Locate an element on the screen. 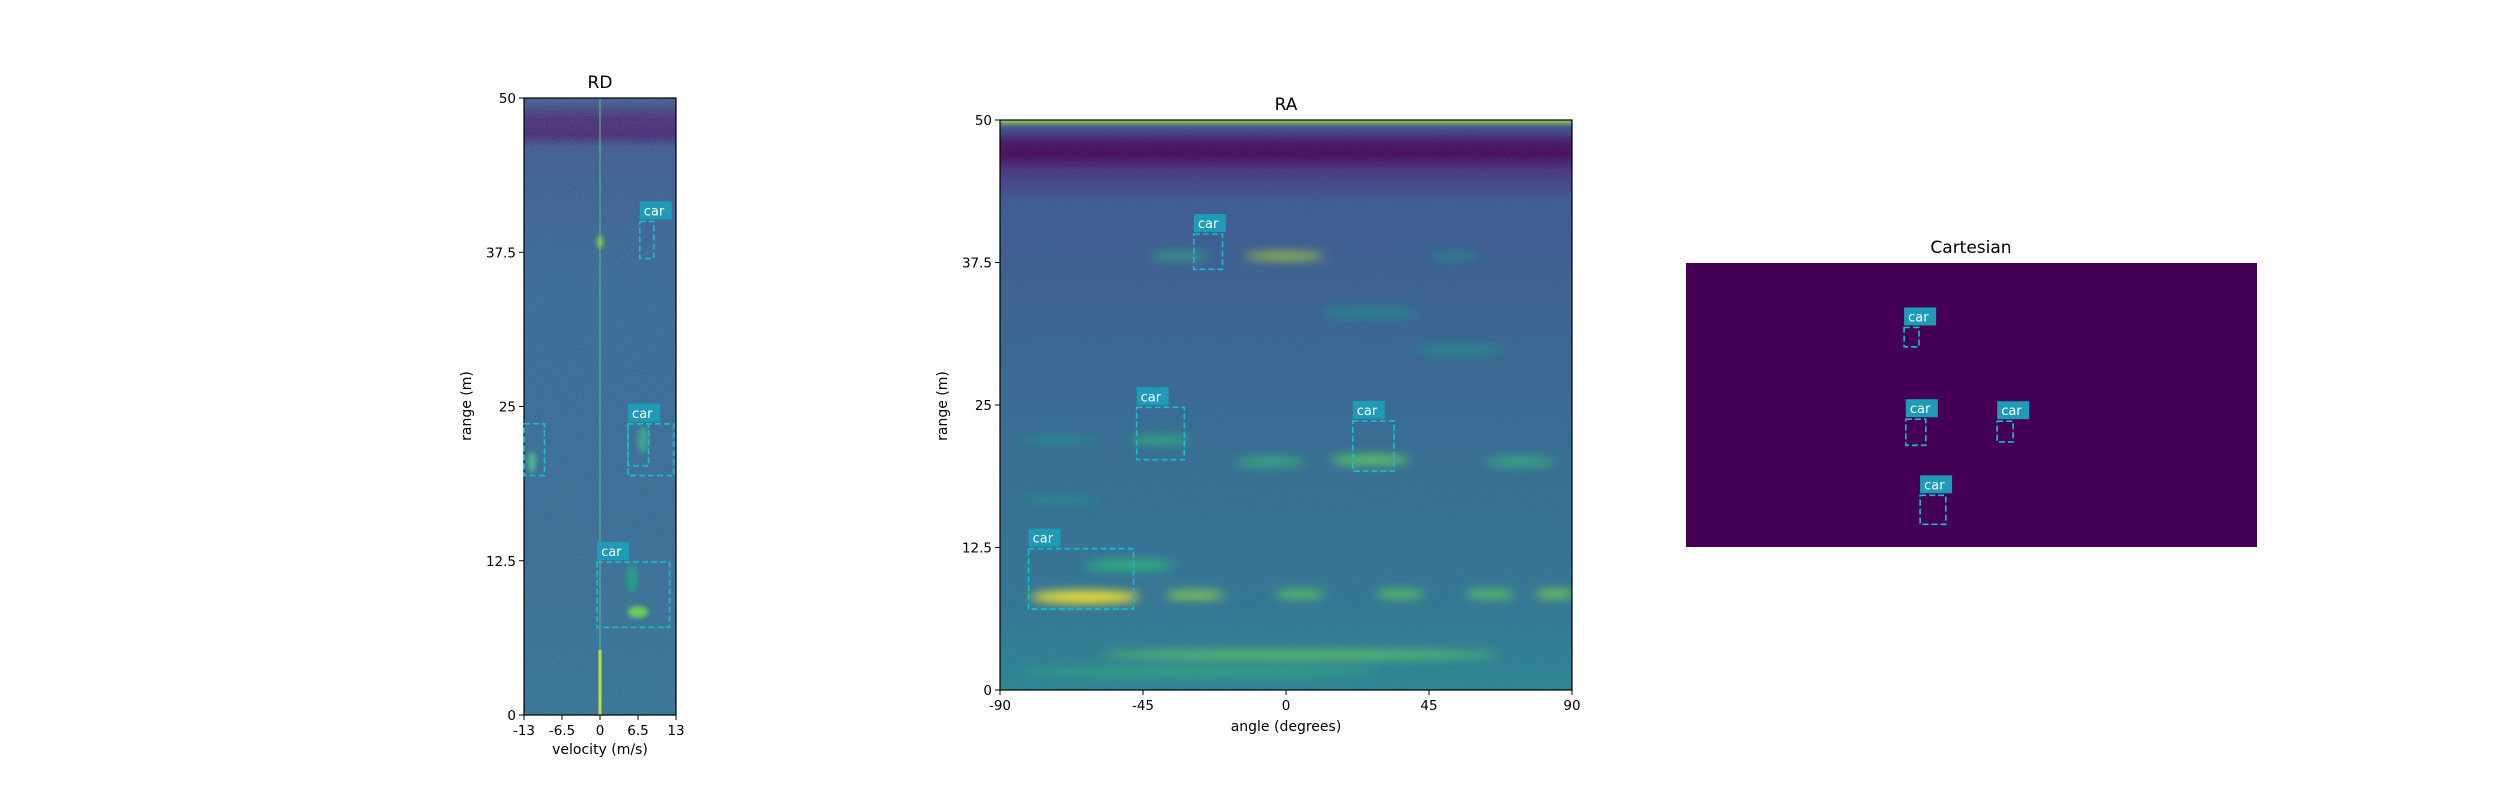 Image resolution: width=2500 pixels, height=800 pixels. rd-title: RD is located at coordinates (600, 83).